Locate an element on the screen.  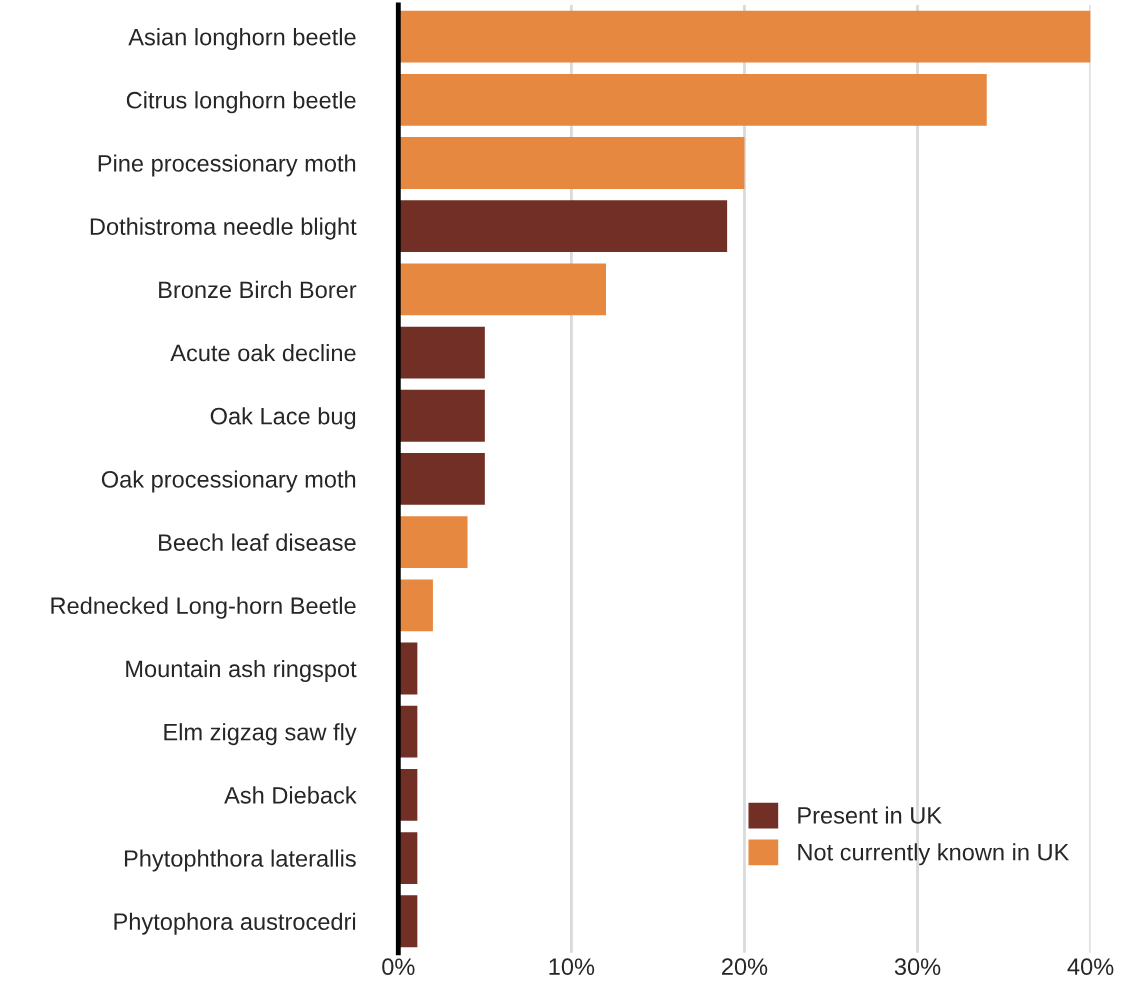
x-tick-label: 40% is located at coordinates (1090, 967).